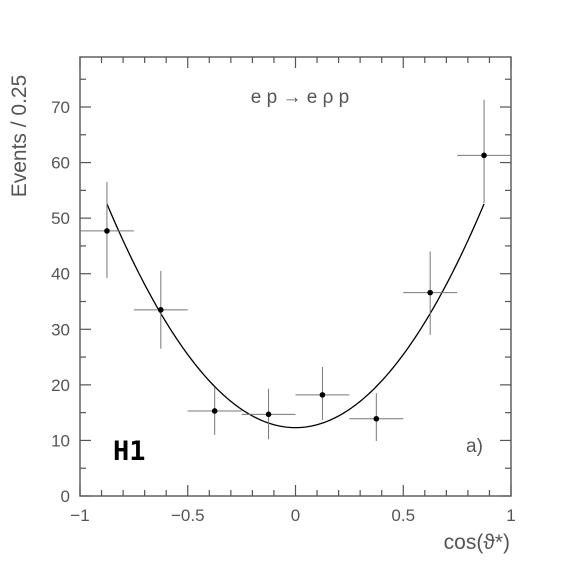  What do you see at coordinates (510, 515) in the screenshot?
I see `x-tick-label: 1` at bounding box center [510, 515].